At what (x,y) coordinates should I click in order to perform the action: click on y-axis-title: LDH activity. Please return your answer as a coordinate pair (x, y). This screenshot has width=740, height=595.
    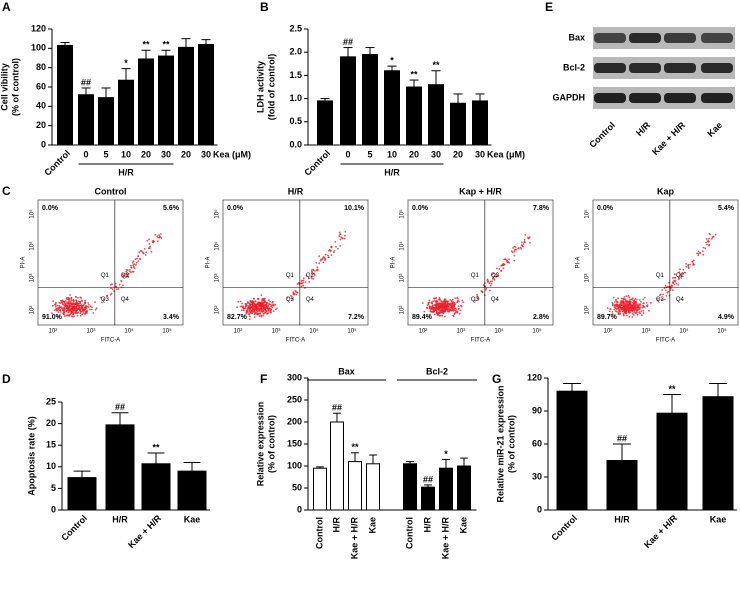
    Looking at the image, I should click on (260, 87).